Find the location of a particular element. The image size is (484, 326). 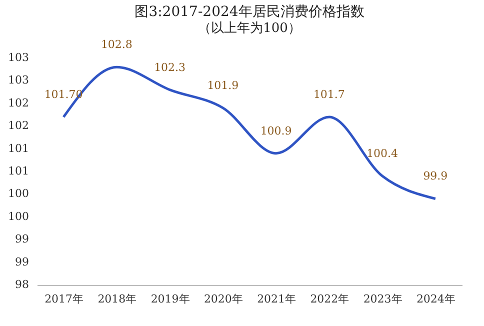

data-label: 100.9 is located at coordinates (276, 131).